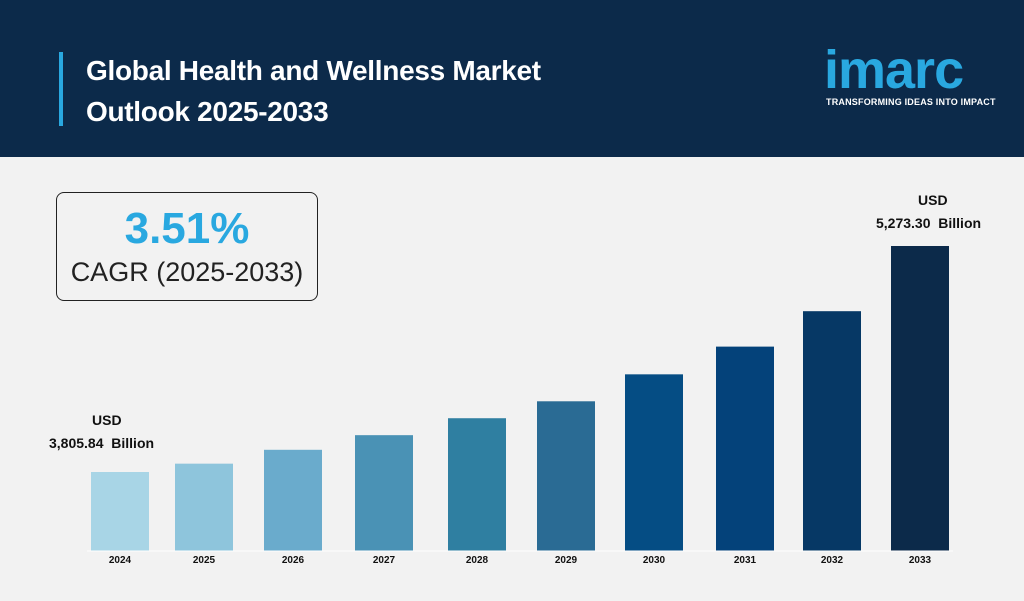 This screenshot has width=1024, height=601. I want to click on end-annotation-currency: USD, so click(933, 200).